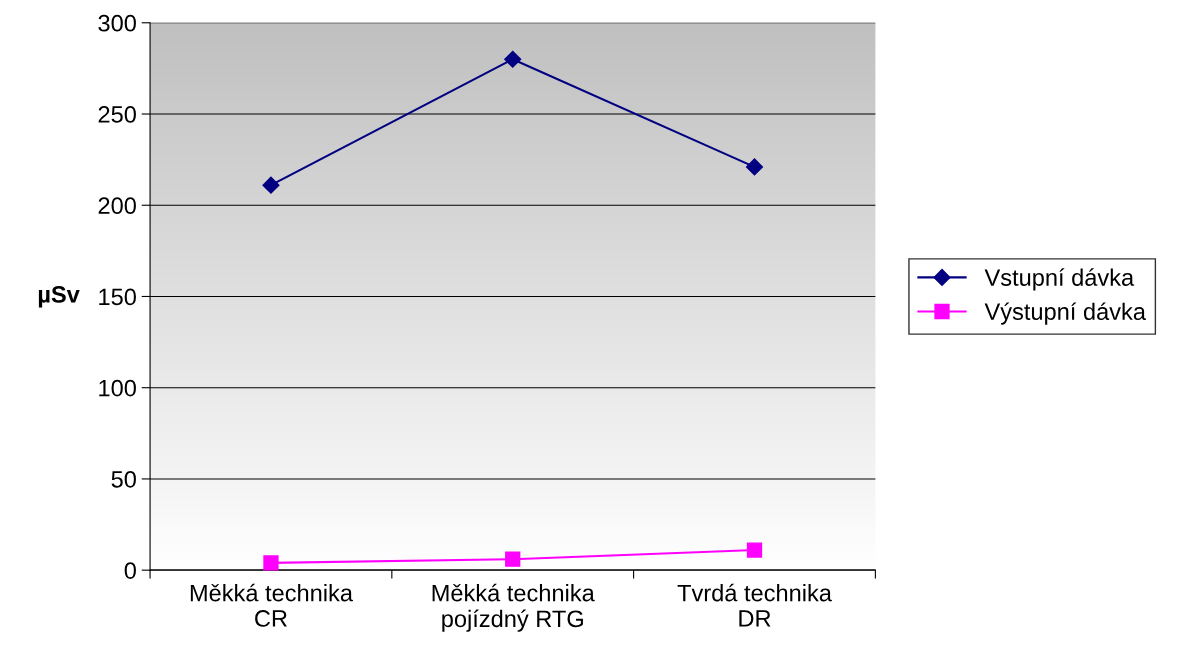  Describe the element at coordinates (1065, 313) in the screenshot. I see `legend-label: Výstupní dávka` at that location.